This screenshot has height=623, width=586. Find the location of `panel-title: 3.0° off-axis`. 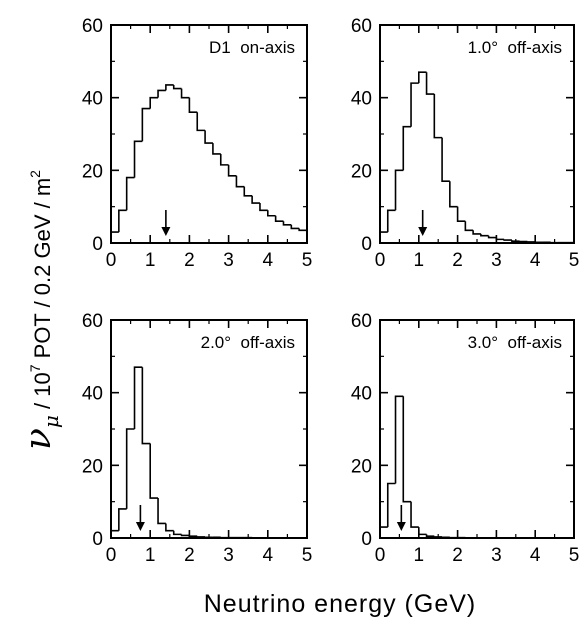

panel-title: 3.0° off-axis is located at coordinates (515, 342).